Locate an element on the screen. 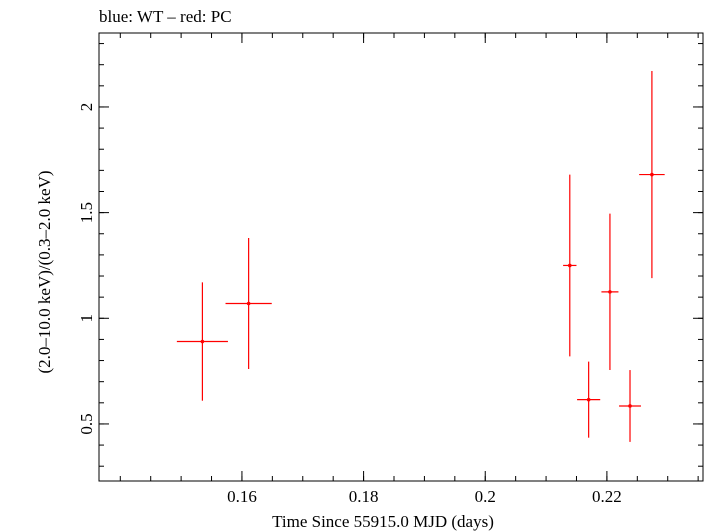  x-tick-label: 0.22 is located at coordinates (607, 496).